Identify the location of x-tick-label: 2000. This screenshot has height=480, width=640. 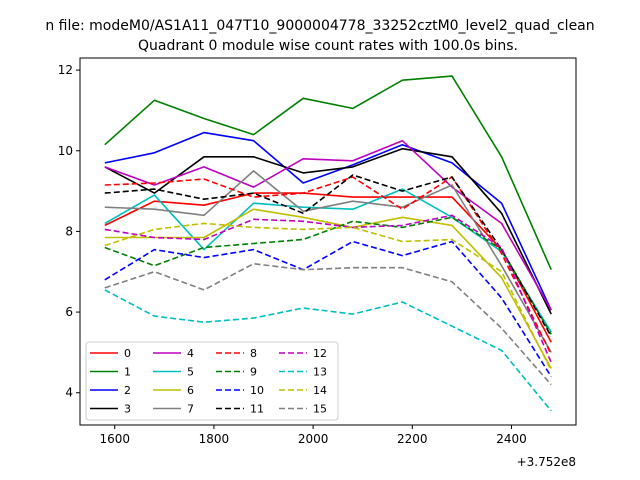
(313, 439).